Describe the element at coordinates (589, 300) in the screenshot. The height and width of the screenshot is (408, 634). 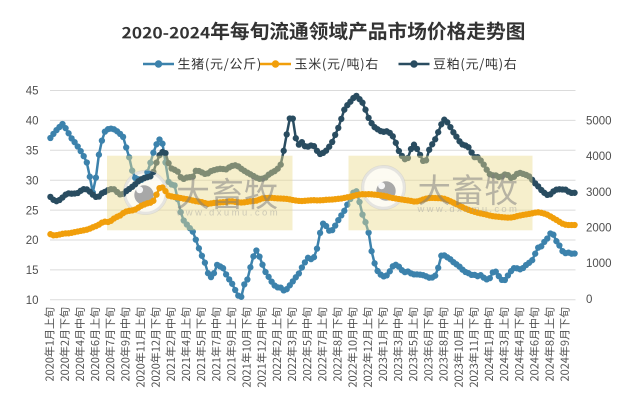
I see `svg-text: 0` at that location.